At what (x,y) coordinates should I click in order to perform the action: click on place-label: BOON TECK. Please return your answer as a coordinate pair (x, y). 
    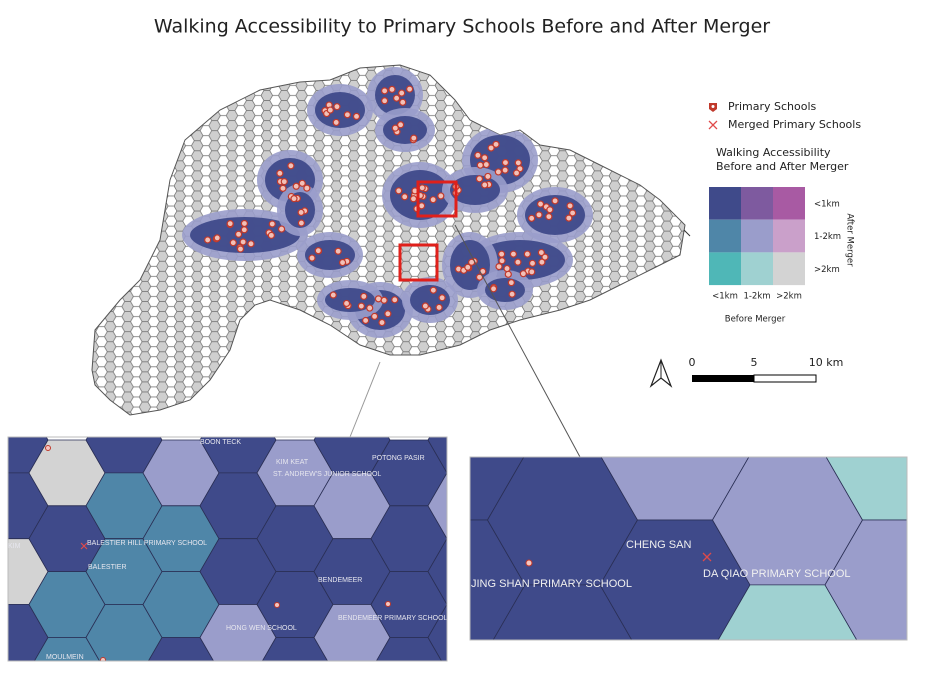
    Looking at the image, I should click on (220, 442).